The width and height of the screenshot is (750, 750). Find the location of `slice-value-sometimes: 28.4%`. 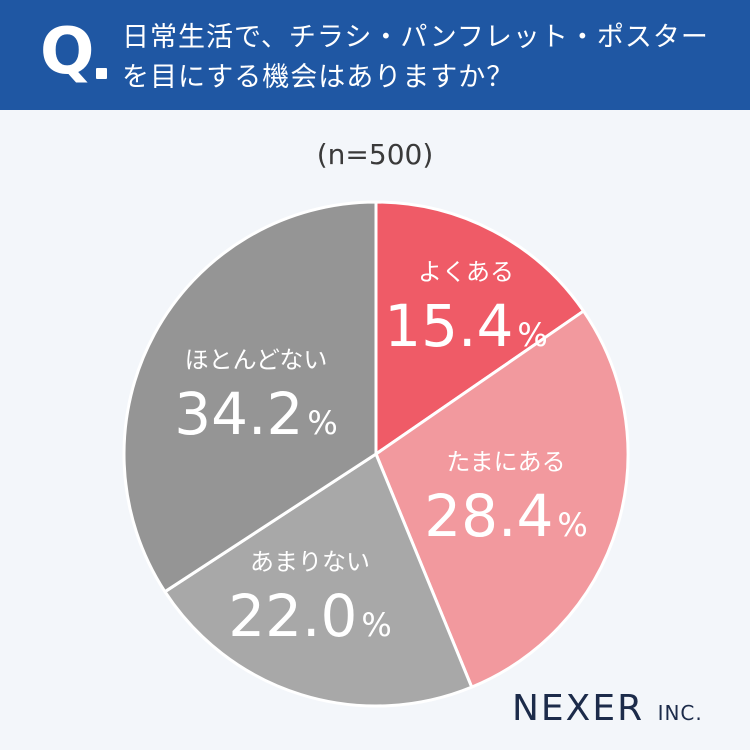

slice-value-sometimes: 28.4% is located at coordinates (506, 516).